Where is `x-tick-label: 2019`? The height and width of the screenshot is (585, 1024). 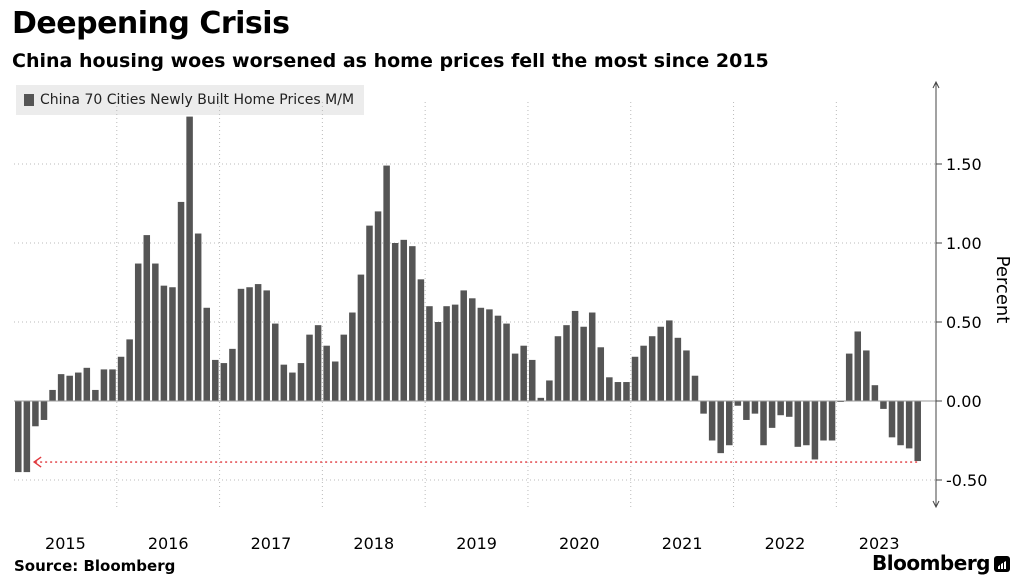
x-tick-label: 2019 is located at coordinates (476, 543).